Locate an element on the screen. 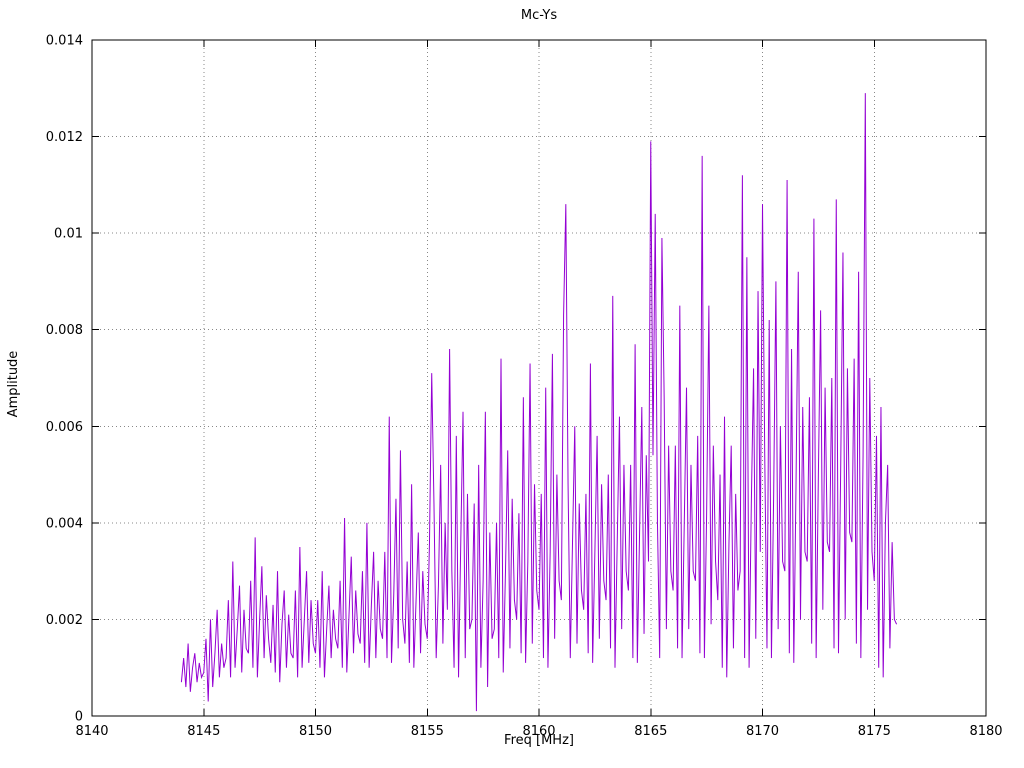 This screenshot has height=768, width=1024. x-tick-label: 8170 is located at coordinates (762, 731).